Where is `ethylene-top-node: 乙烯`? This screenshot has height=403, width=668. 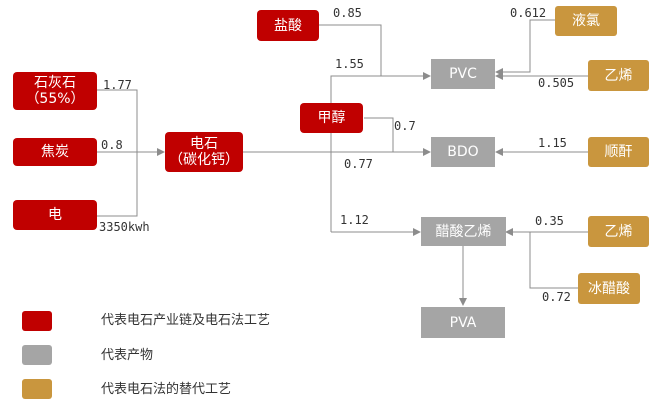 ethylene-top-node: 乙烯 is located at coordinates (618, 75).